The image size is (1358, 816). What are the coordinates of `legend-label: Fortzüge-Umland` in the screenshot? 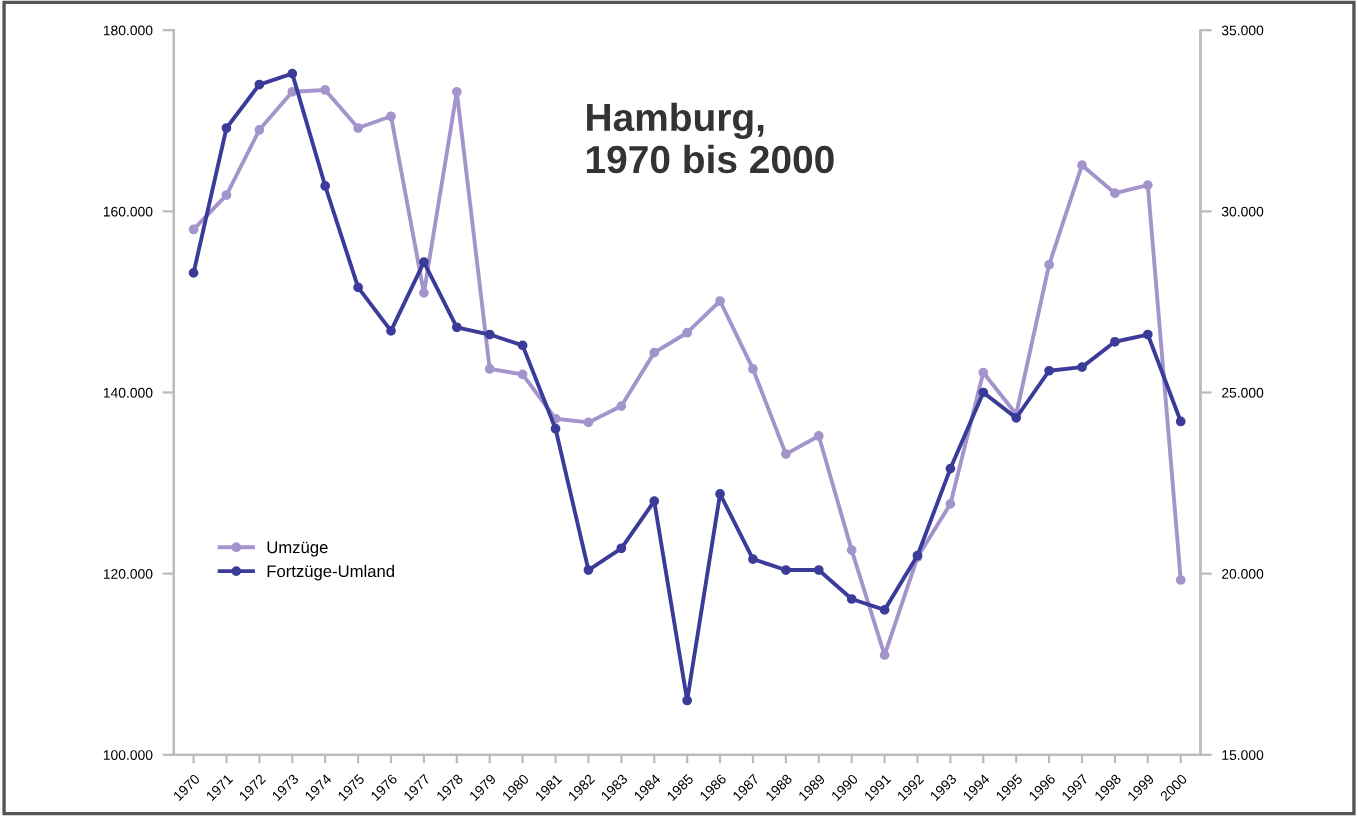 It's located at (330, 572).